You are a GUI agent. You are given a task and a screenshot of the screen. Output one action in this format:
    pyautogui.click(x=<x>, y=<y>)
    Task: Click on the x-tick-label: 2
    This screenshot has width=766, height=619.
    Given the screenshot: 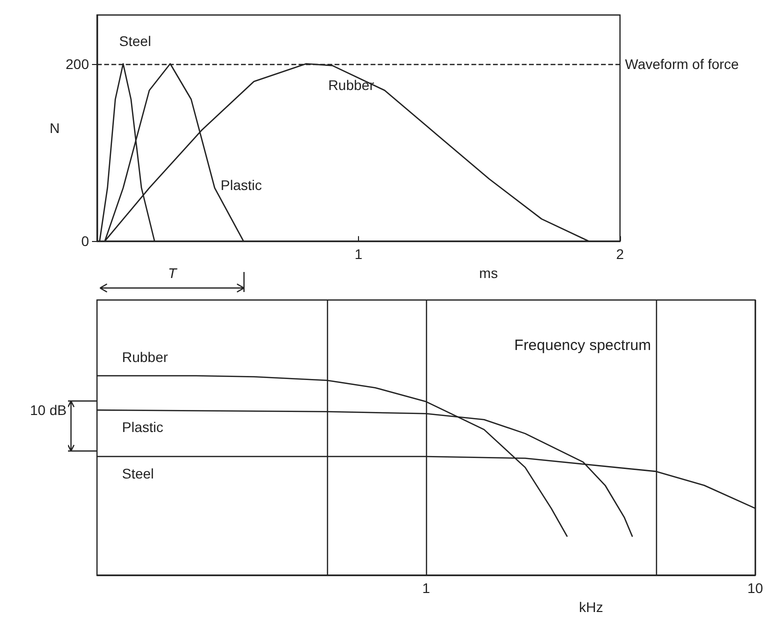 What is the action you would take?
    pyautogui.click(x=620, y=254)
    